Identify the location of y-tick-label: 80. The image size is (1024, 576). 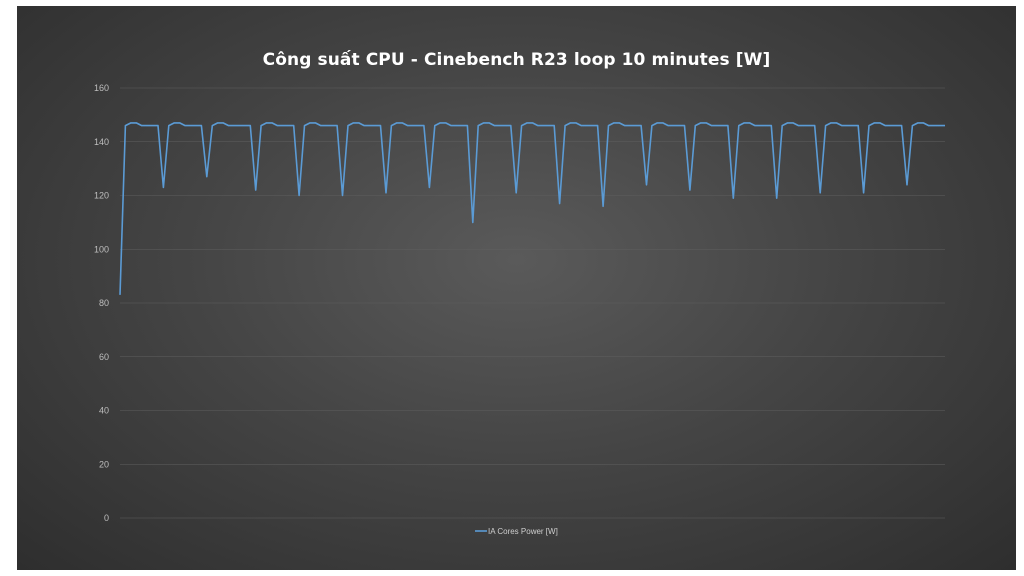
(104, 303).